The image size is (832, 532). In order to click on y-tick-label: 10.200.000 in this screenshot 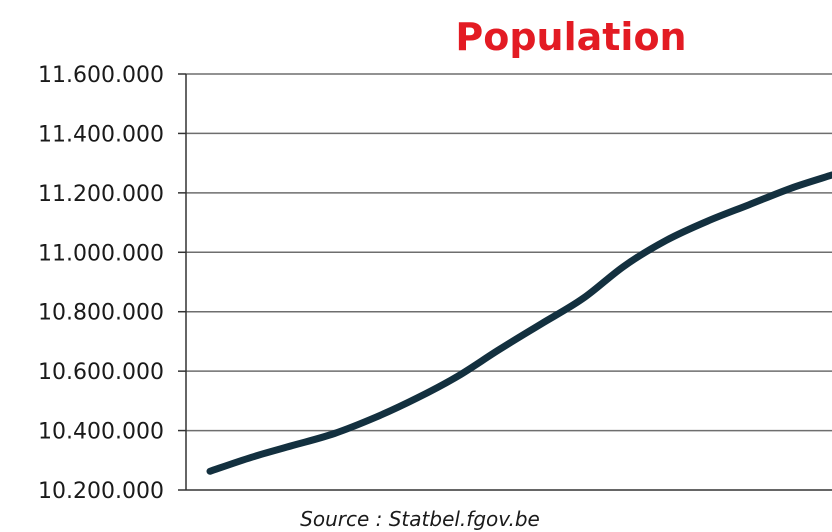, I will do `click(101, 491)`.